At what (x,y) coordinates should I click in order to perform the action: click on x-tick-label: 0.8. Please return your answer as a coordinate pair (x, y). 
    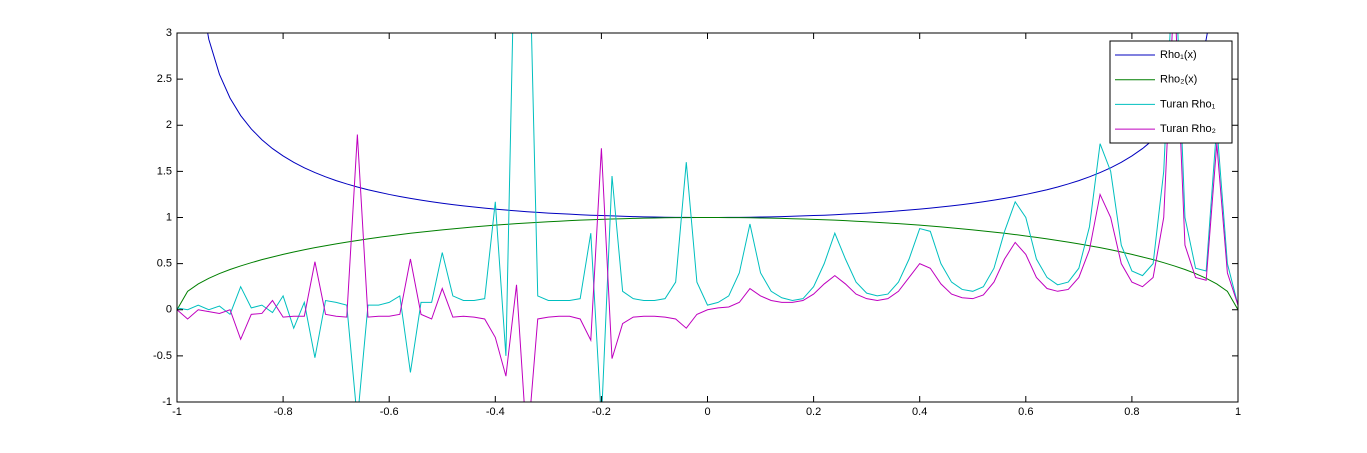
    Looking at the image, I should click on (1131, 412).